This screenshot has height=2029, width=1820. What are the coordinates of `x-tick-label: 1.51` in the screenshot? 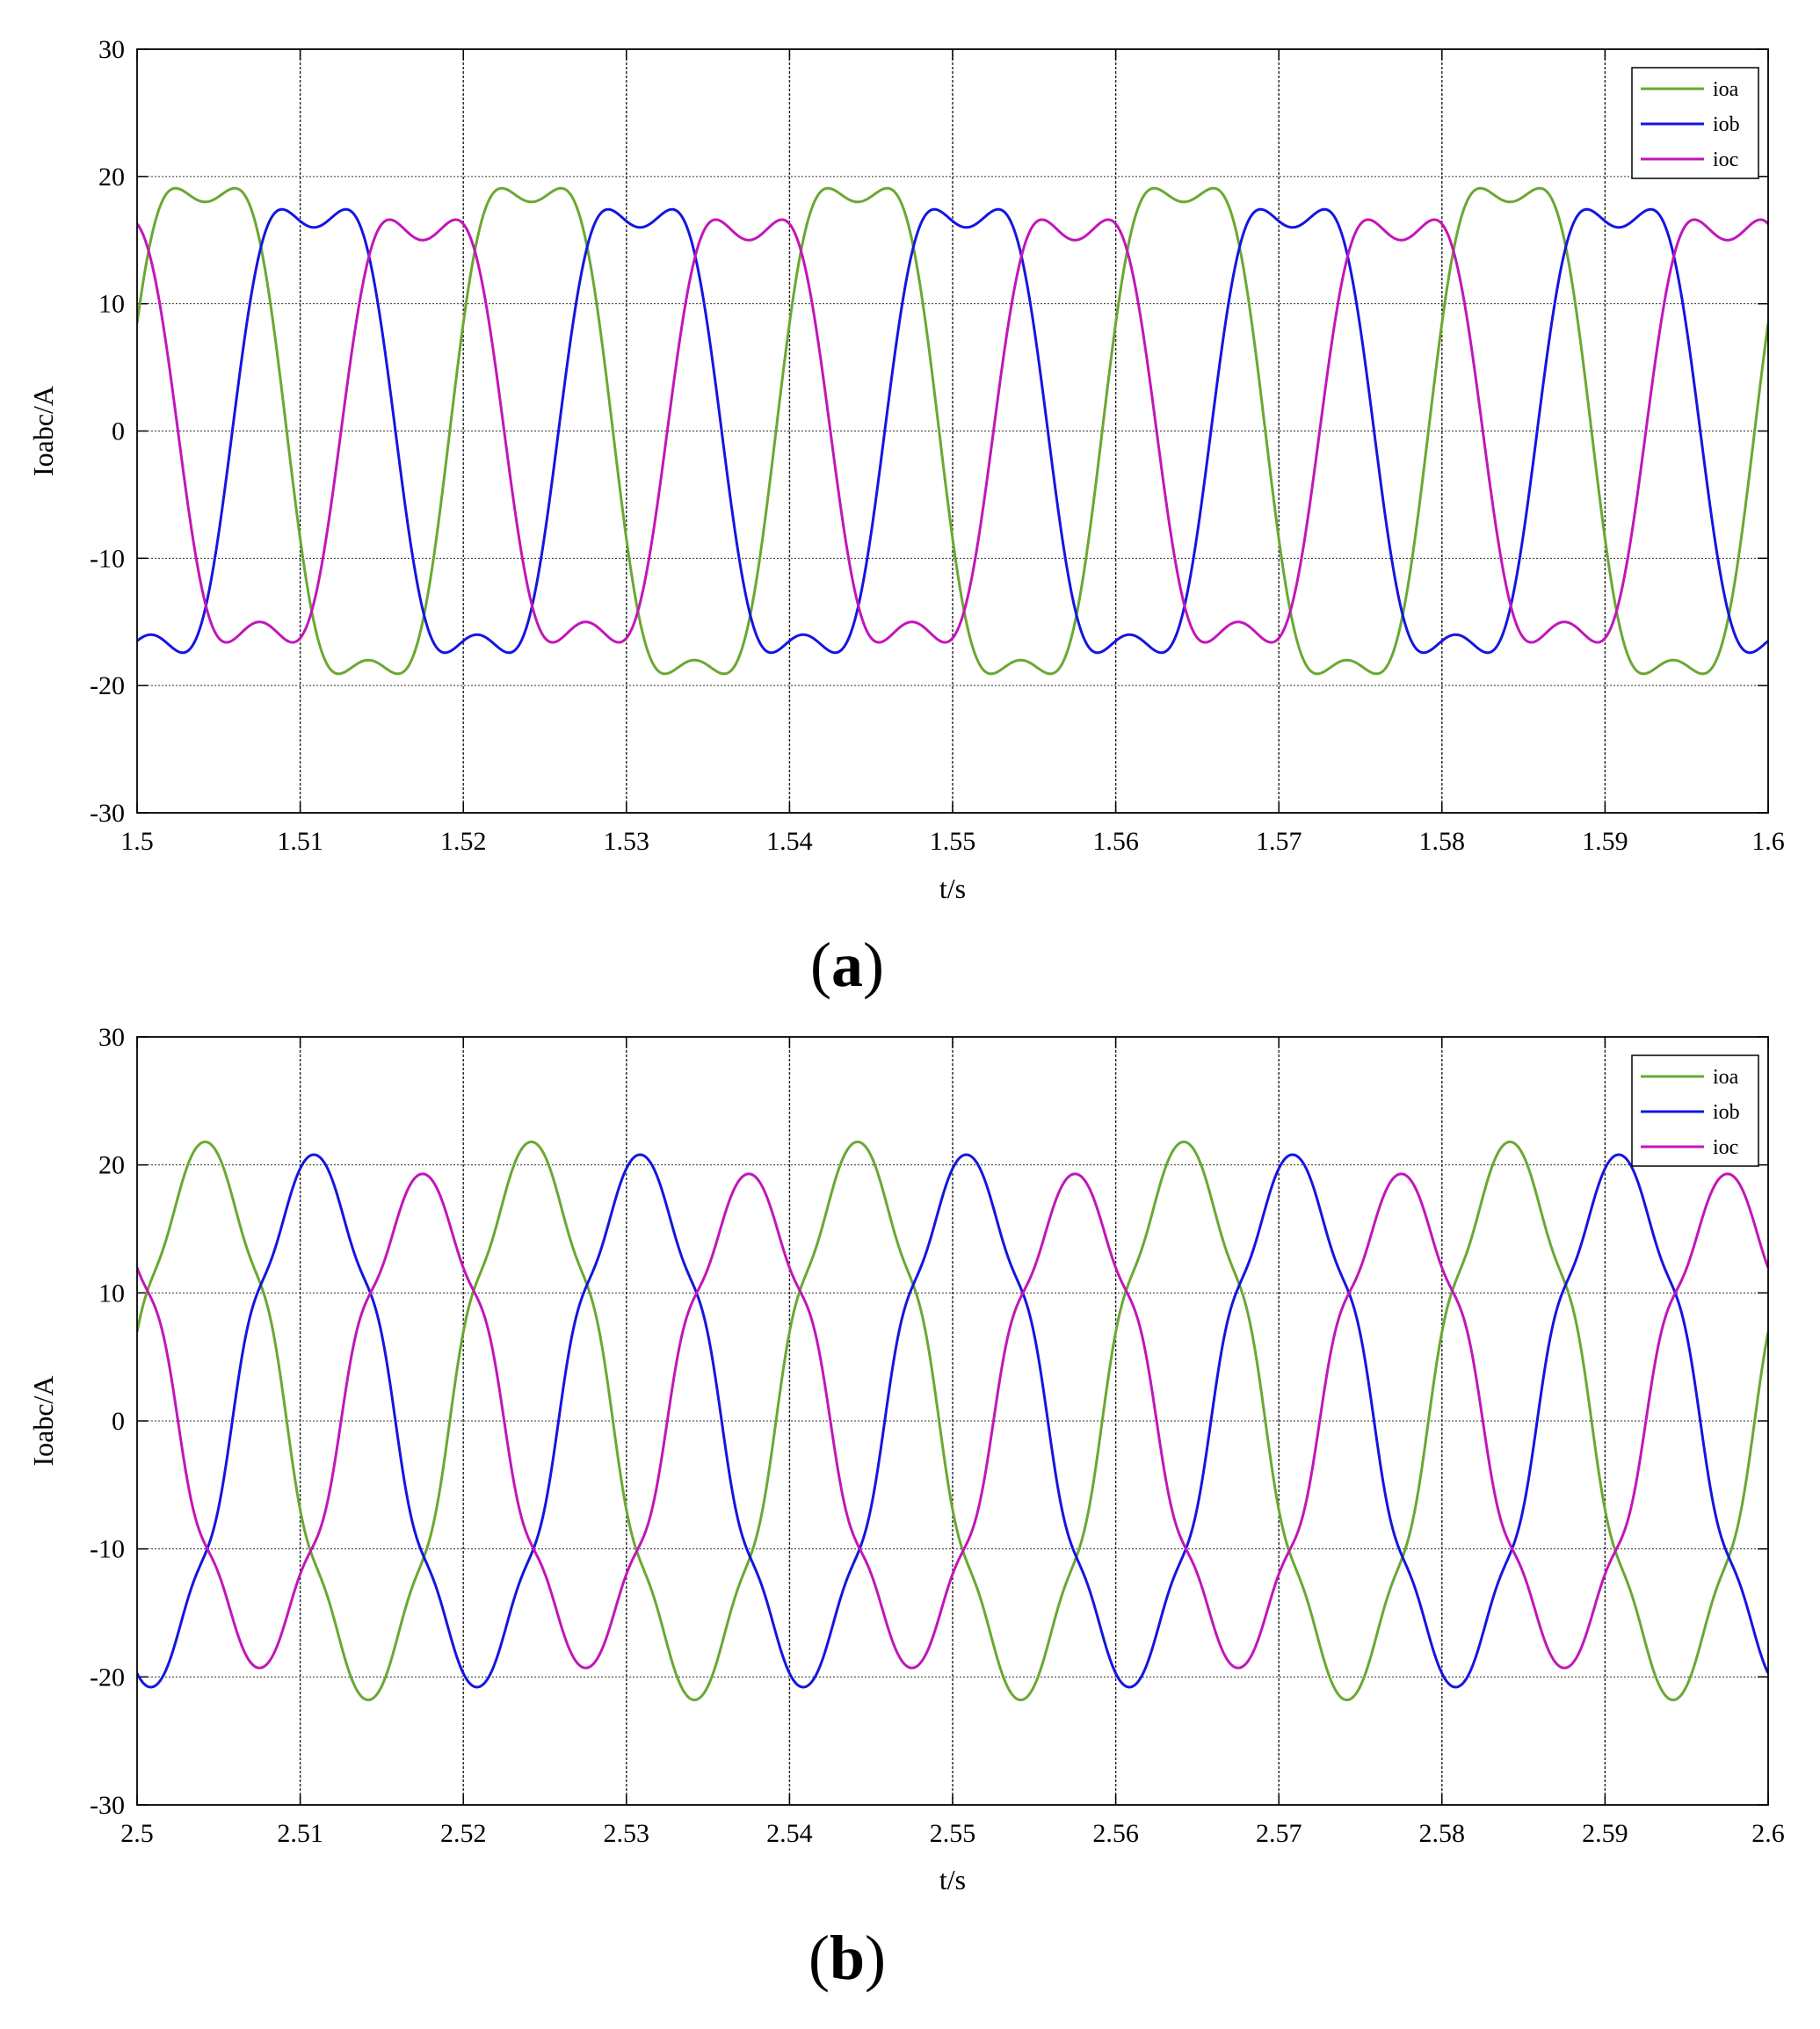 It's located at (300, 841).